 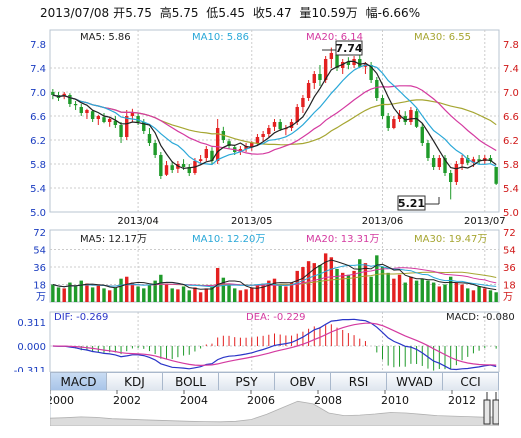 What do you see at coordinates (78, 381) in the screenshot?
I see `tab-macd: MACD` at bounding box center [78, 381].